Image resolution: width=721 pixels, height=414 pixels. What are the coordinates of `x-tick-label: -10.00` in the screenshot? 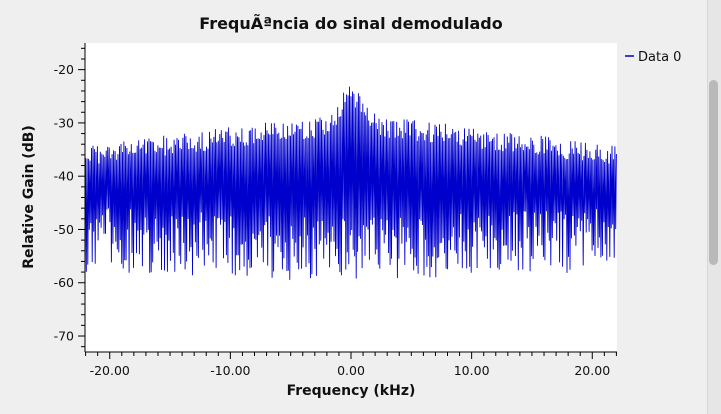 It's located at (230, 370).